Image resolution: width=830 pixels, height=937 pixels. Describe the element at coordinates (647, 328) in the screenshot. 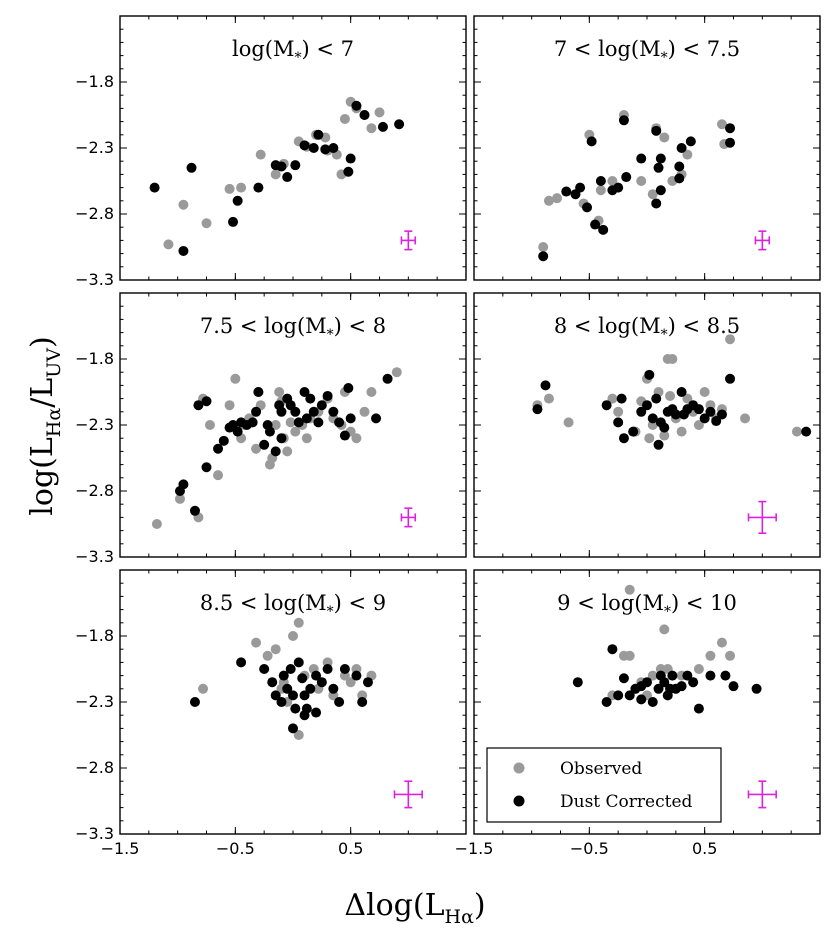

I see `panel-title: 8 < log(M*) < 8.5` at that location.